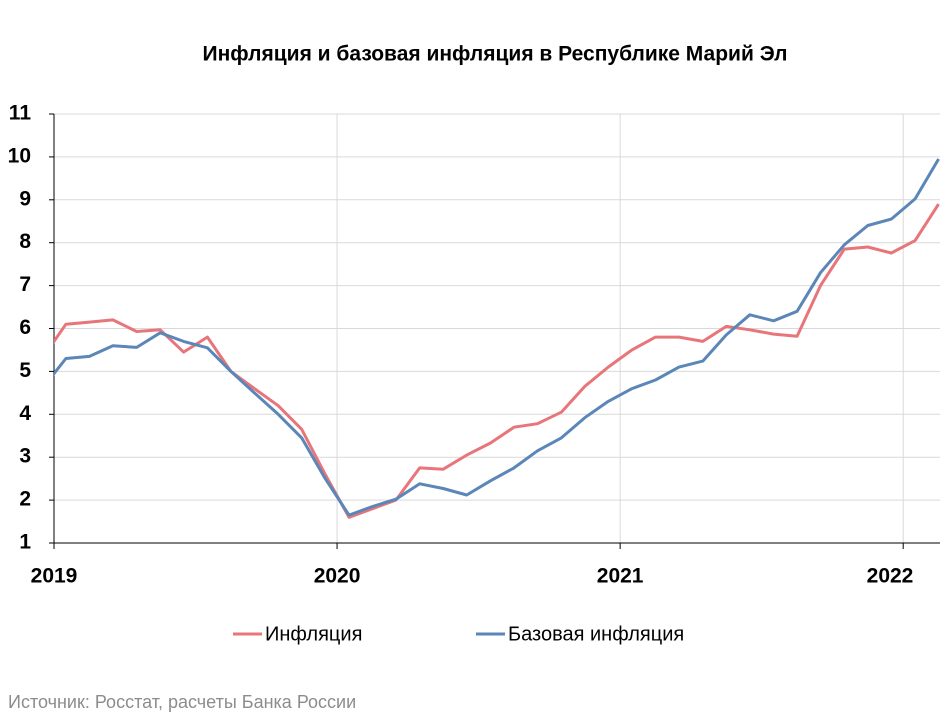 The width and height of the screenshot is (950, 713). Describe the element at coordinates (890, 576) in the screenshot. I see `x-tick-label: 2022` at that location.